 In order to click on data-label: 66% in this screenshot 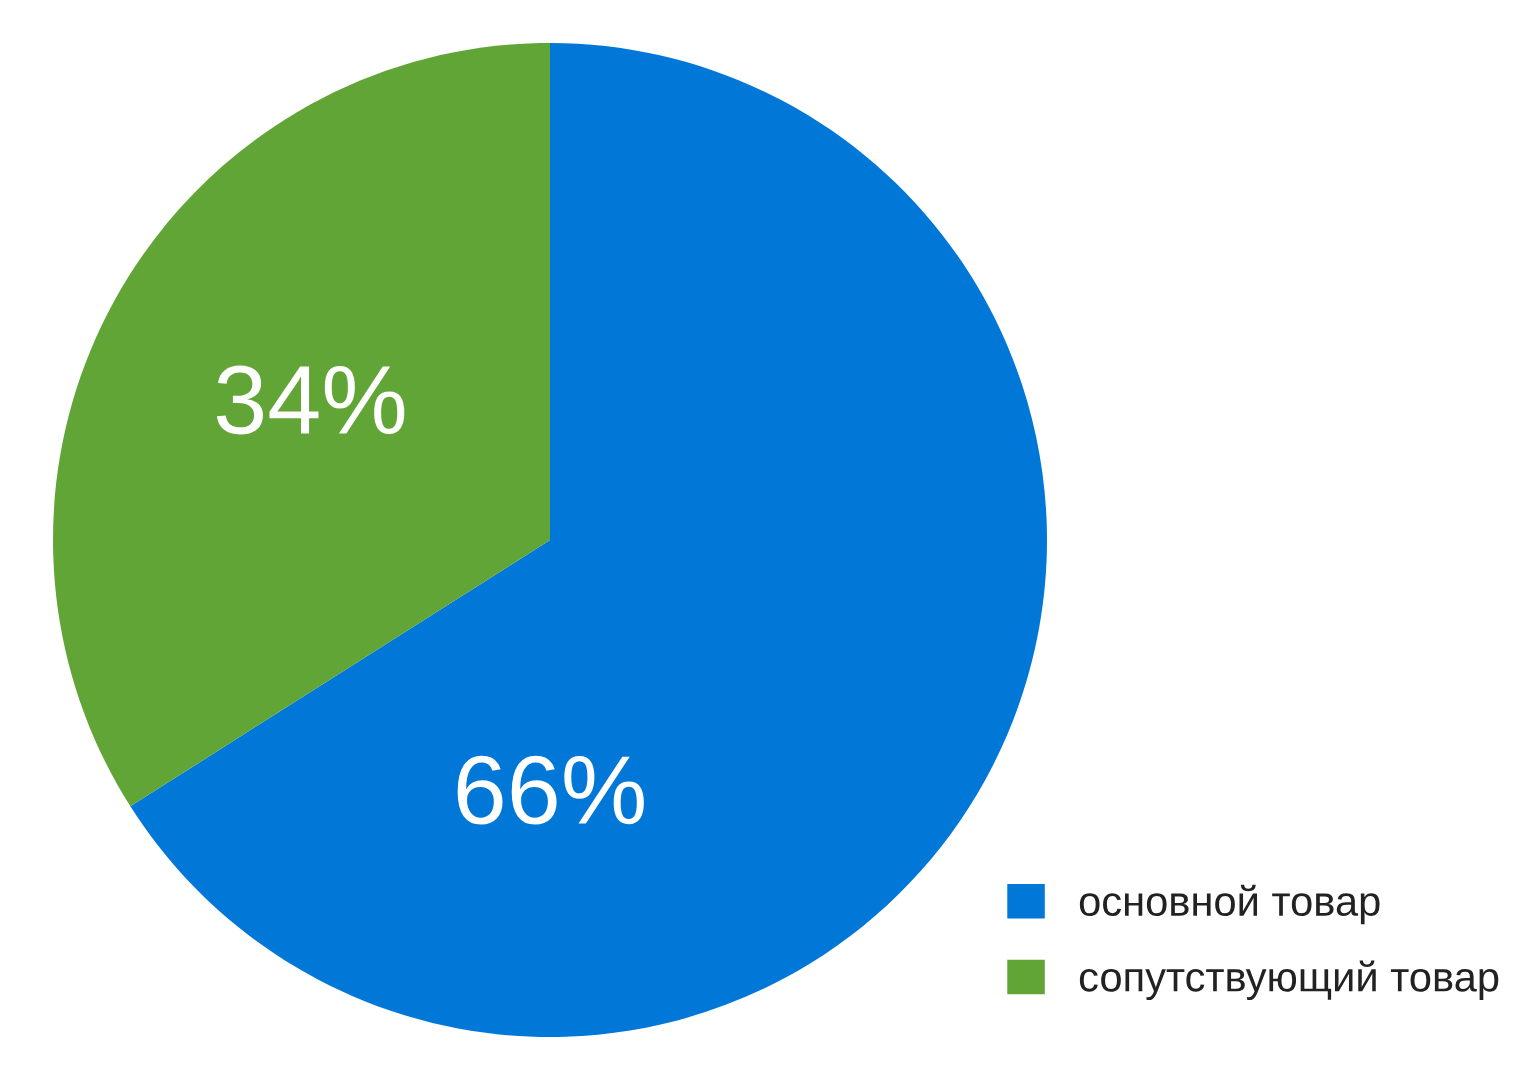, I will do `click(550, 790)`.